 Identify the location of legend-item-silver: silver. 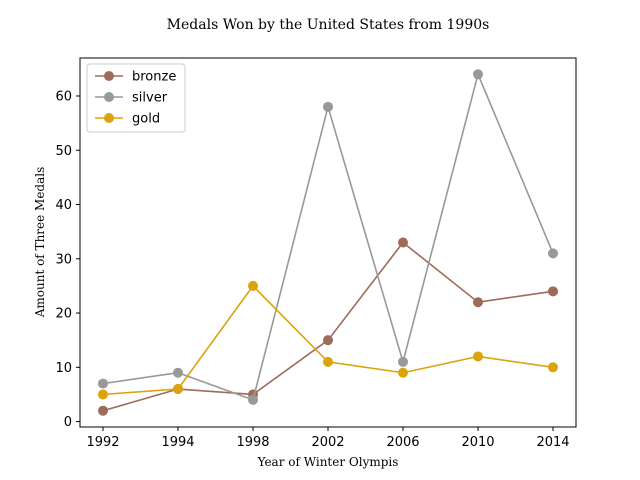
(131, 98).